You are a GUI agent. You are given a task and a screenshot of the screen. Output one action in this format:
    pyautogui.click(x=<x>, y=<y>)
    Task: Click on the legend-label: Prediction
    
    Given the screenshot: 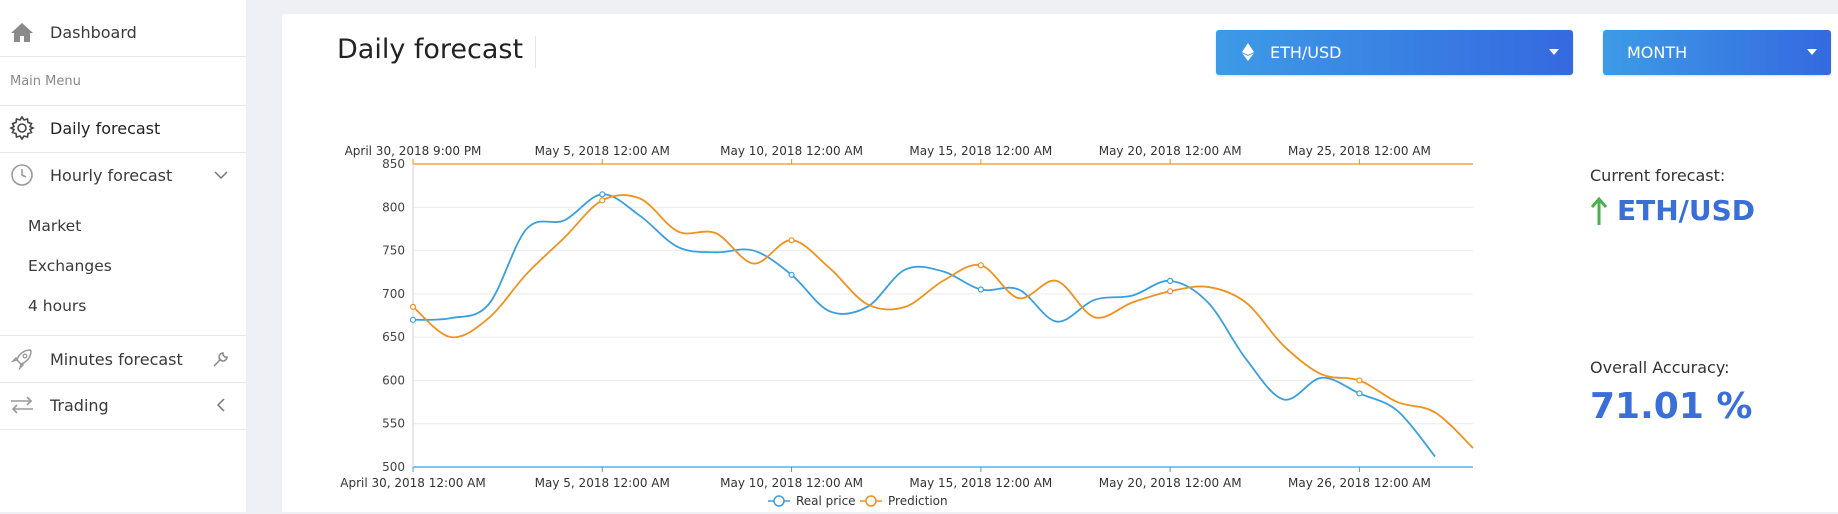 What is the action you would take?
    pyautogui.click(x=918, y=501)
    